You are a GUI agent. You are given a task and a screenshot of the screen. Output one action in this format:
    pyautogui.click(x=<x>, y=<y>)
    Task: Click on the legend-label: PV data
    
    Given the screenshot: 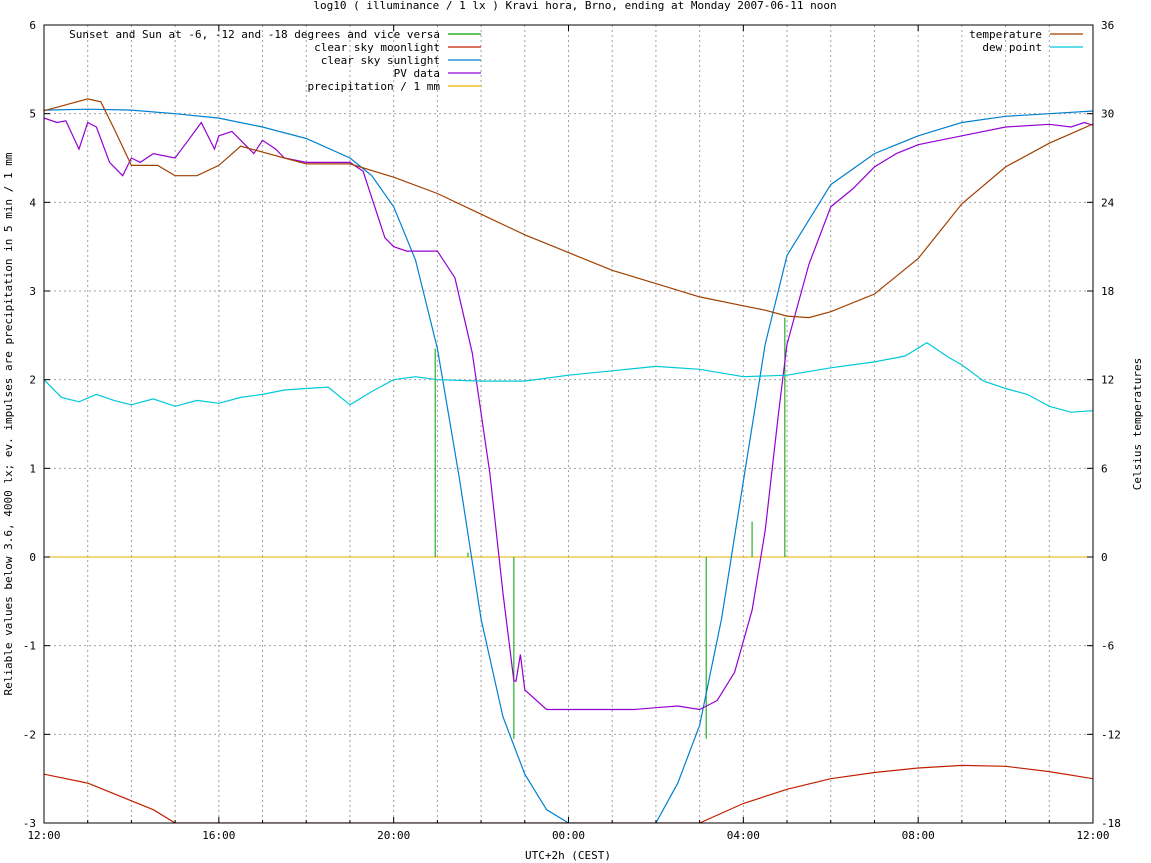 What is the action you would take?
    pyautogui.click(x=417, y=73)
    